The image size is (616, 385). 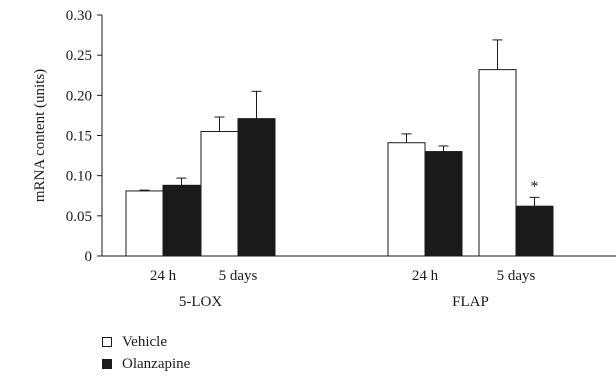 I want to click on y-tick-label: 0.15, so click(x=79, y=137).